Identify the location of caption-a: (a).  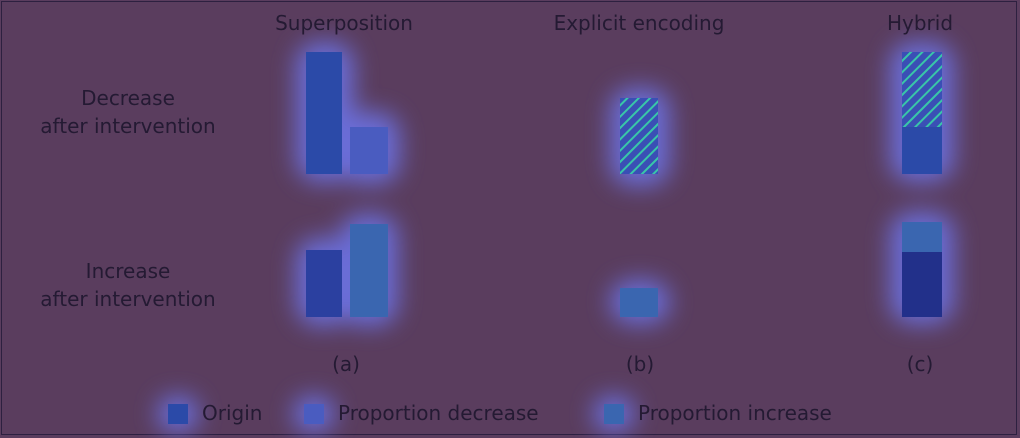
(346, 364).